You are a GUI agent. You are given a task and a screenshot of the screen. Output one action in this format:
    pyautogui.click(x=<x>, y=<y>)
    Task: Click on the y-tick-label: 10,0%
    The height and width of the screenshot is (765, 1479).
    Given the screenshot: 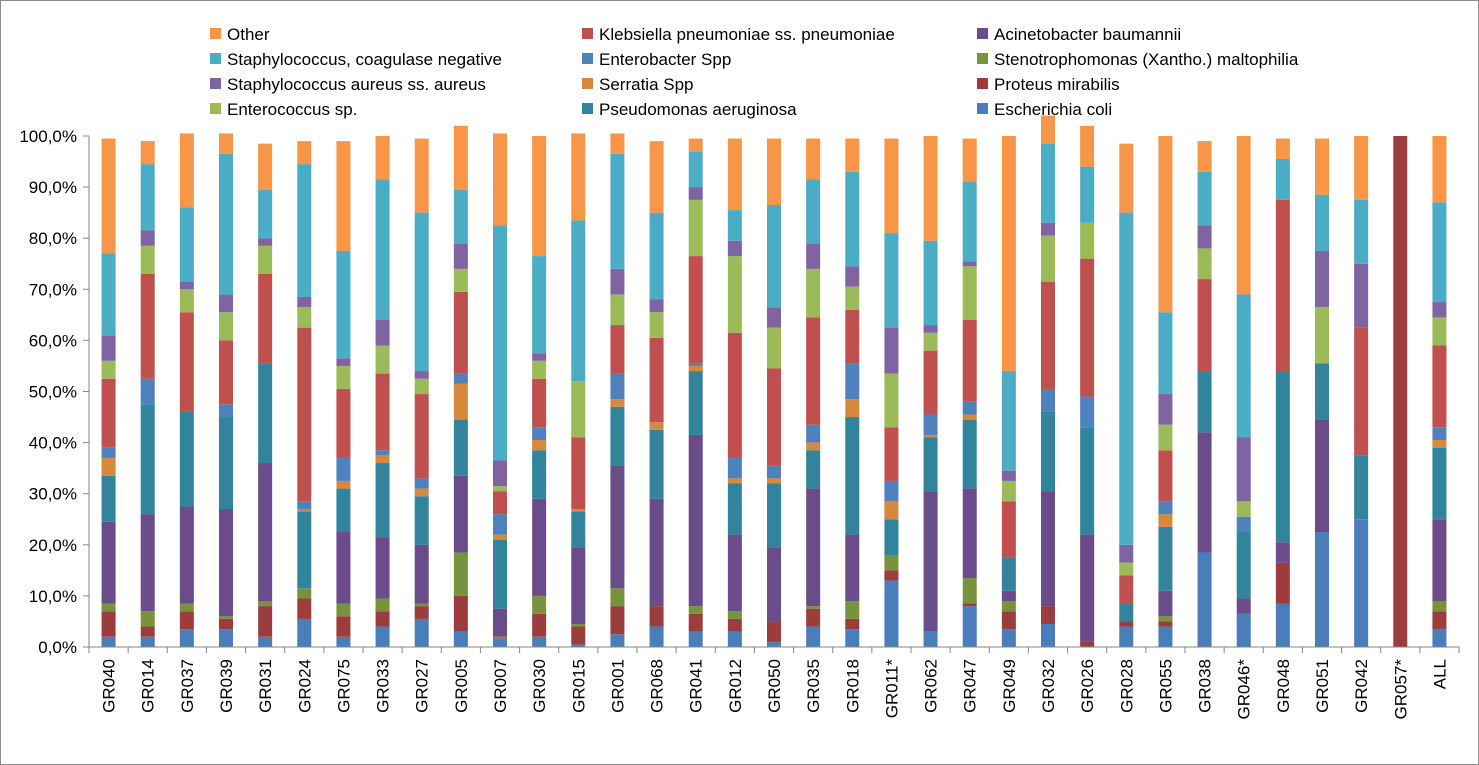 What is the action you would take?
    pyautogui.click(x=53, y=596)
    